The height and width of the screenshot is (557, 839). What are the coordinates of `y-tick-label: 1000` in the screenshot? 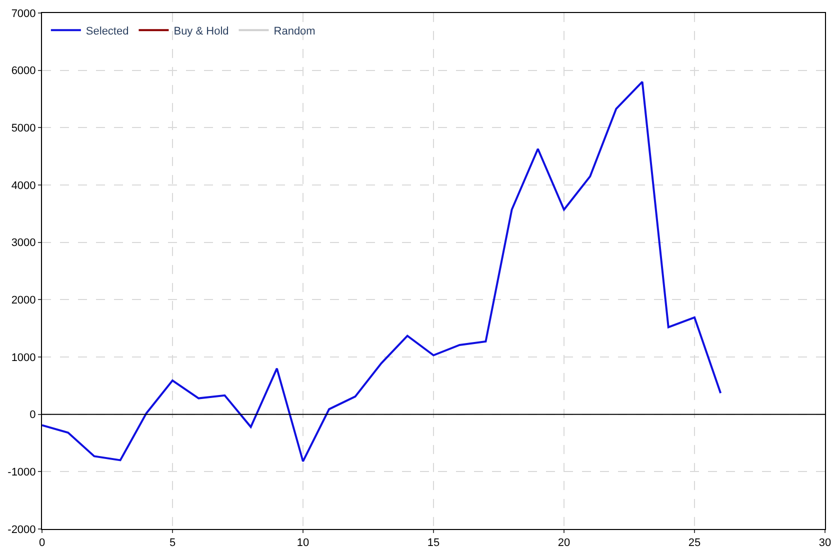 It's located at (23, 358).